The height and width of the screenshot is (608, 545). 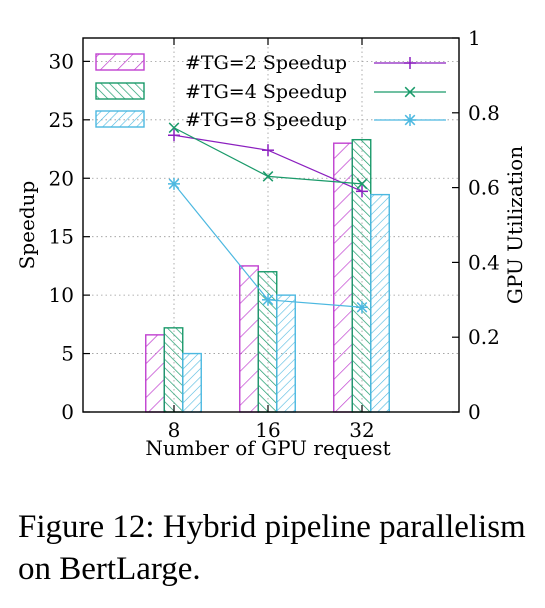 What do you see at coordinates (61, 61) in the screenshot?
I see `y-tick-label: 30` at bounding box center [61, 61].